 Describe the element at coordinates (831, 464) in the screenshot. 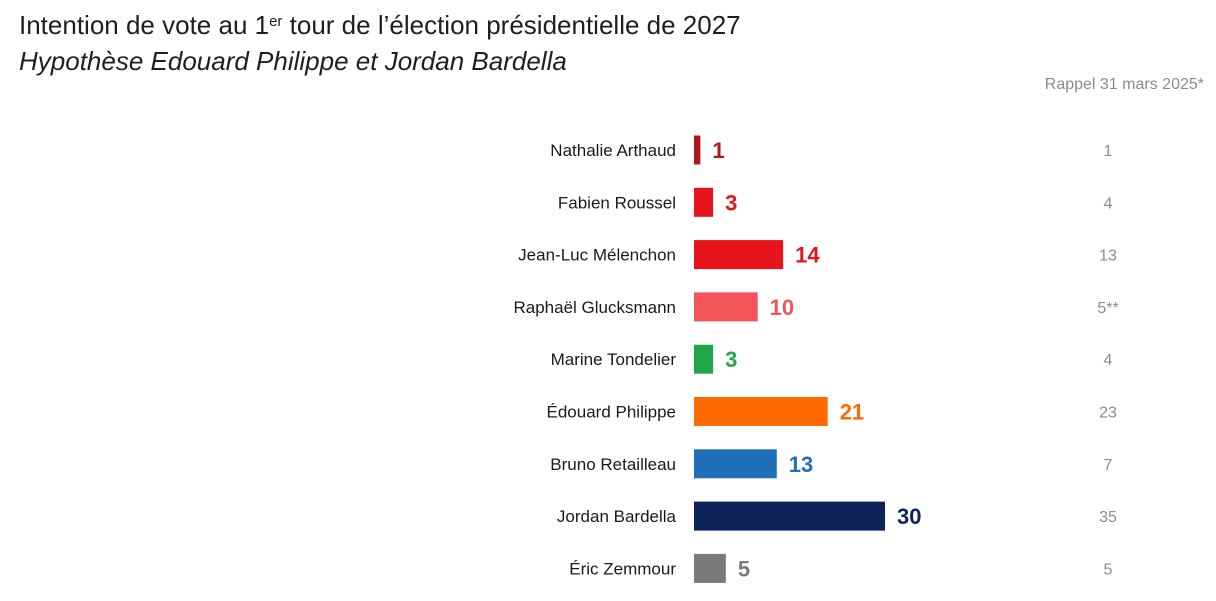

I see `bar-row: Bruno Retailleau 13 7` at that location.